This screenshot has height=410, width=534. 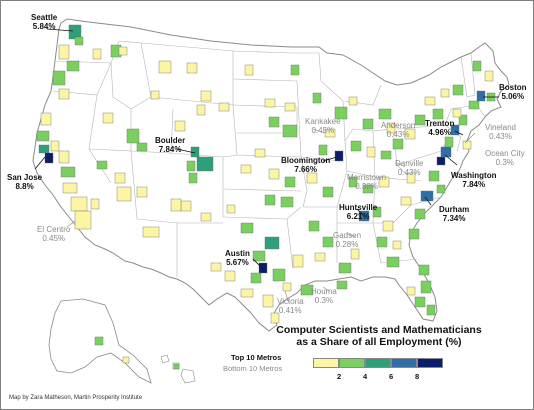 What do you see at coordinates (391, 376) in the screenshot?
I see `legend-tick-6: 6` at bounding box center [391, 376].